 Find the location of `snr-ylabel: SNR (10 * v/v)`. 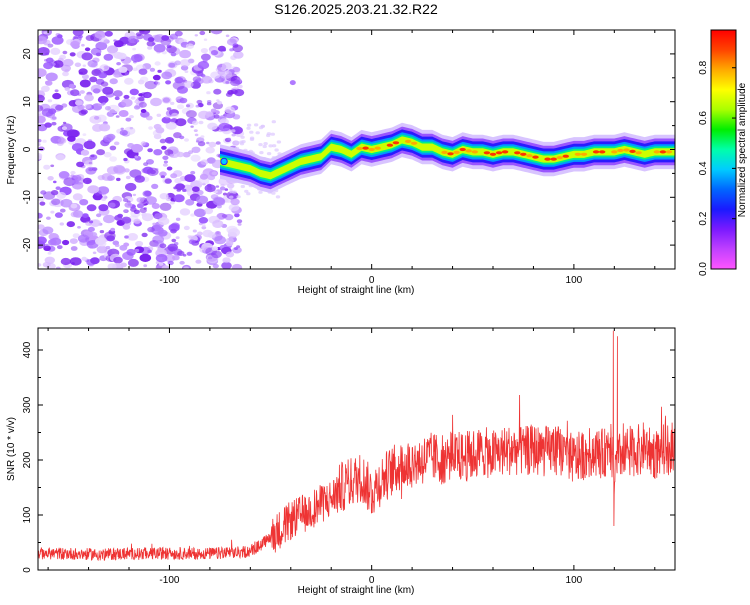

snr-ylabel: SNR (10 * v/v) is located at coordinates (11, 449).